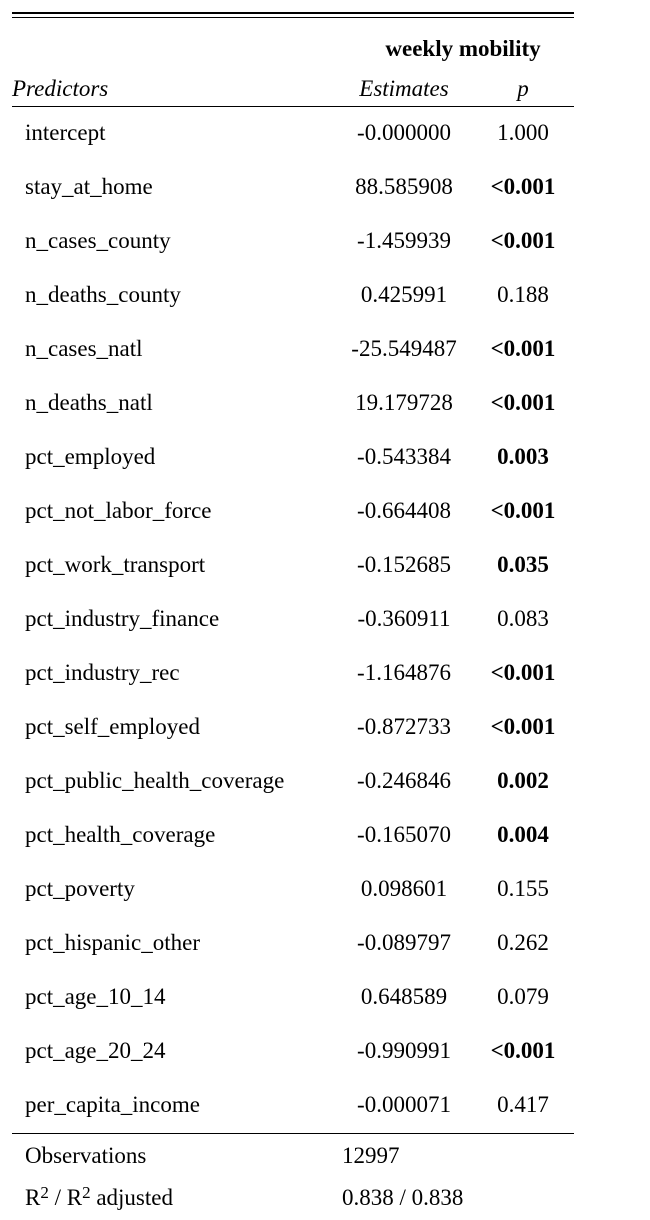 Image resolution: width=650 pixels, height=1220 pixels. I want to click on estimate-value: -0.089797, so click(404, 942).